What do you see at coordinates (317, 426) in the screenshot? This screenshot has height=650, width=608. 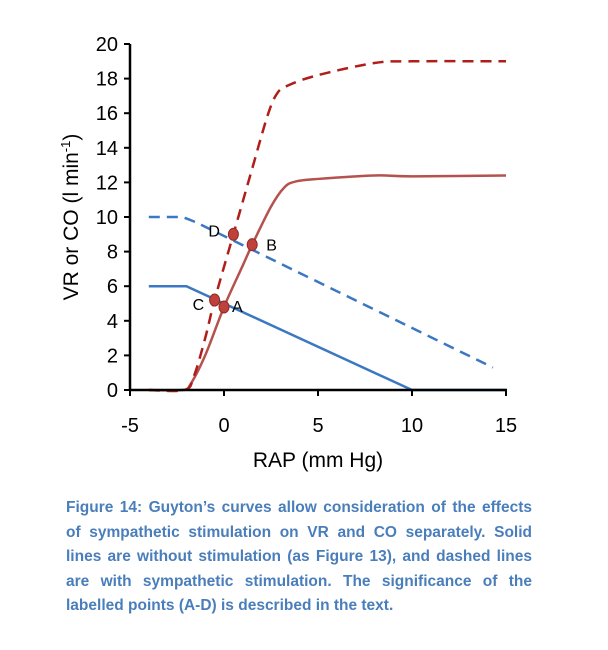 I see `x-tick-label: 5` at bounding box center [317, 426].